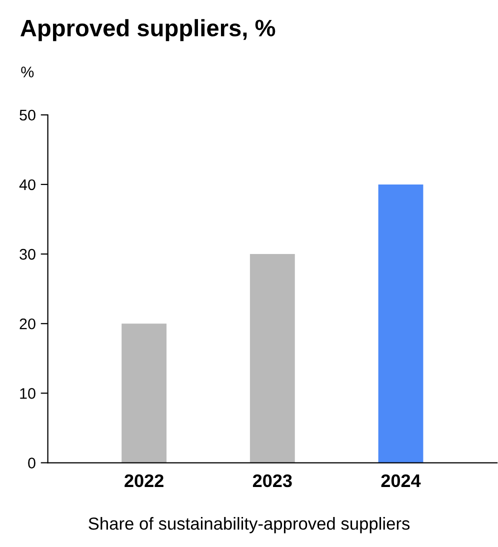 The width and height of the screenshot is (498, 547). Describe the element at coordinates (27, 184) in the screenshot. I see `y-tick-label: 40` at that location.